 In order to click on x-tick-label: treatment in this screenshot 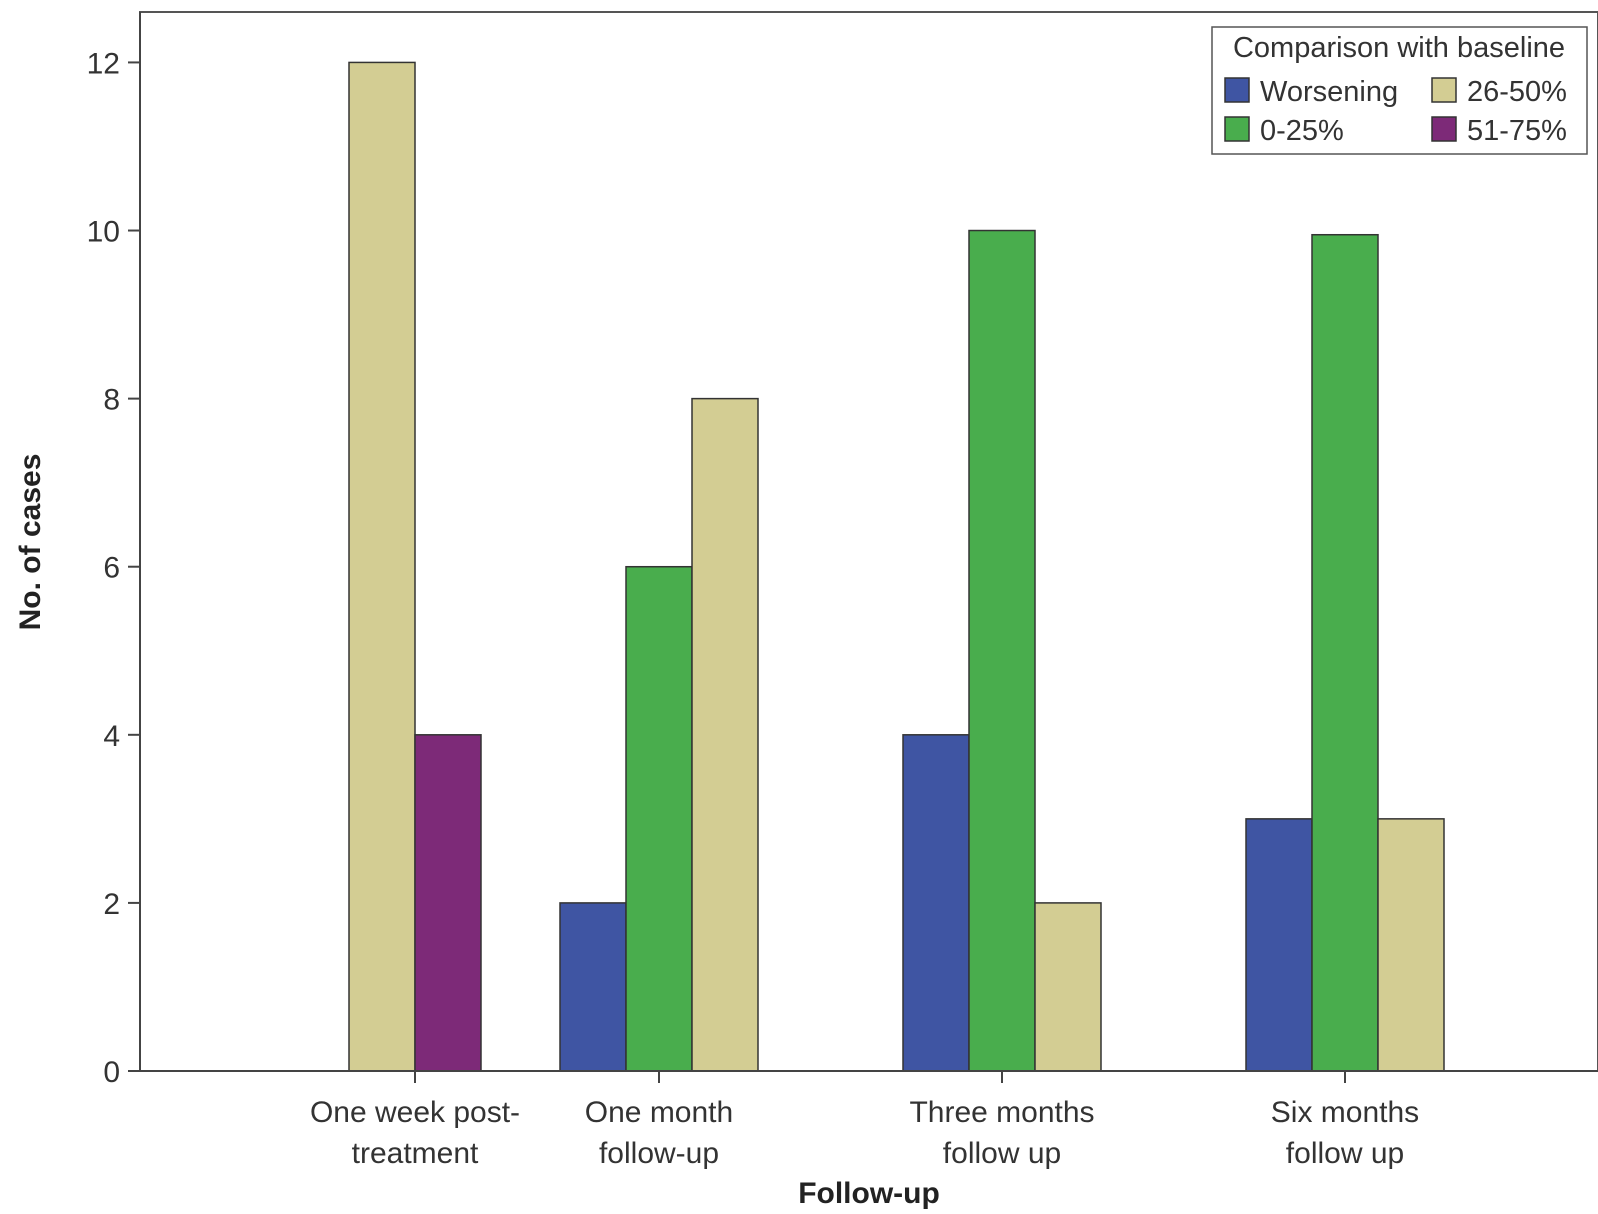, I will do `click(415, 1153)`.